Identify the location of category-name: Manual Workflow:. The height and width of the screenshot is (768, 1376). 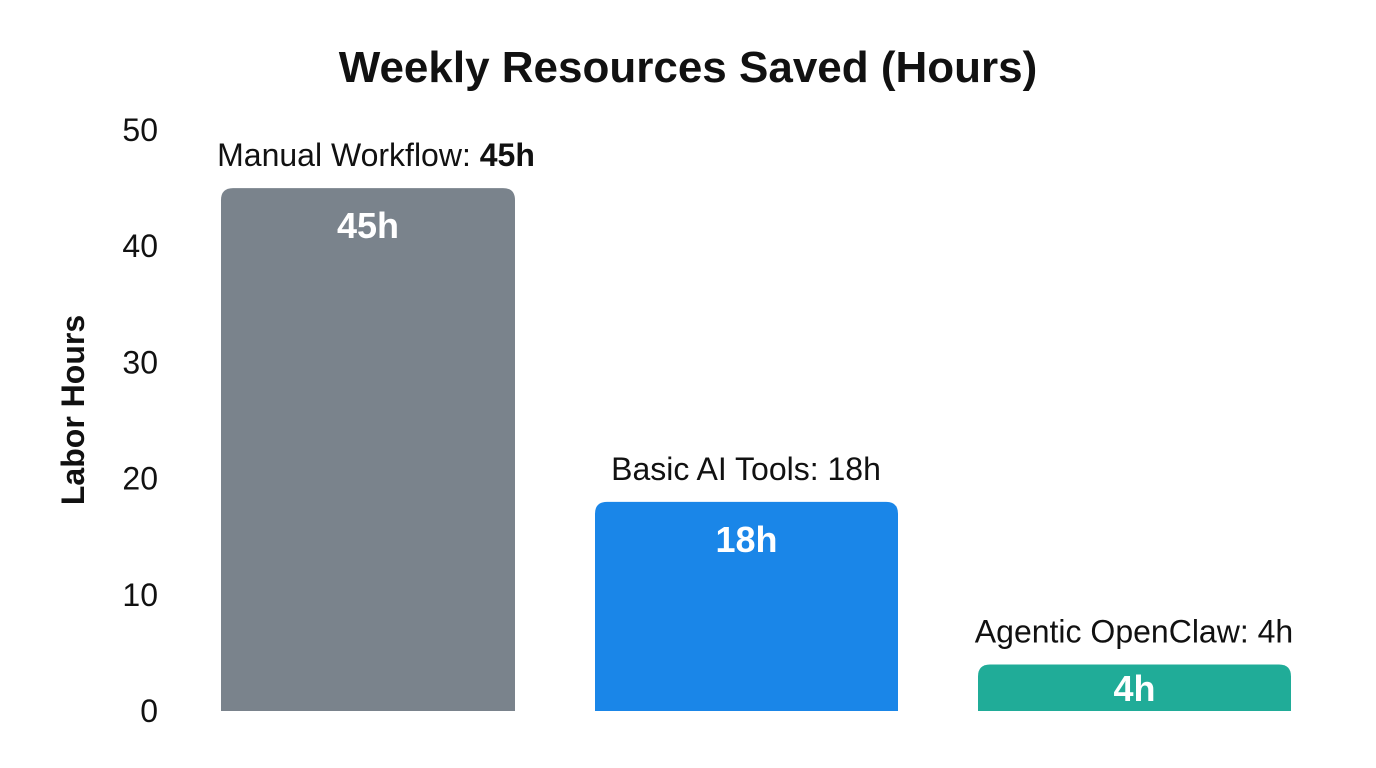
(348, 155).